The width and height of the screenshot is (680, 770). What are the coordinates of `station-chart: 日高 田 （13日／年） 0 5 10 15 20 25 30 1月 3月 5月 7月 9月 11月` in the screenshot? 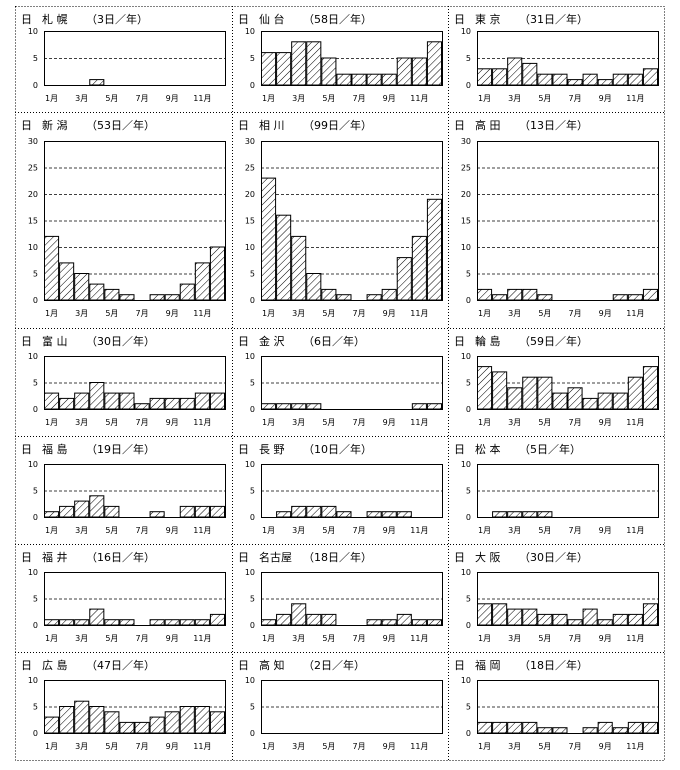 It's located at (556, 218).